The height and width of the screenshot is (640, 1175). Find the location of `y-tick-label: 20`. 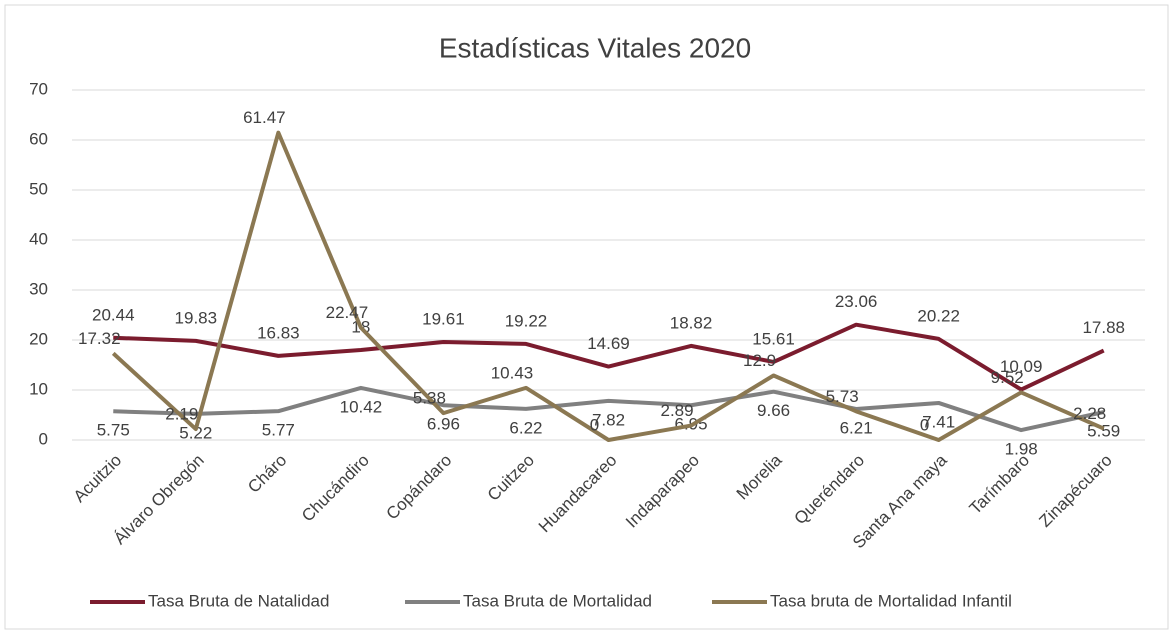

y-tick-label: 20 is located at coordinates (38, 338).